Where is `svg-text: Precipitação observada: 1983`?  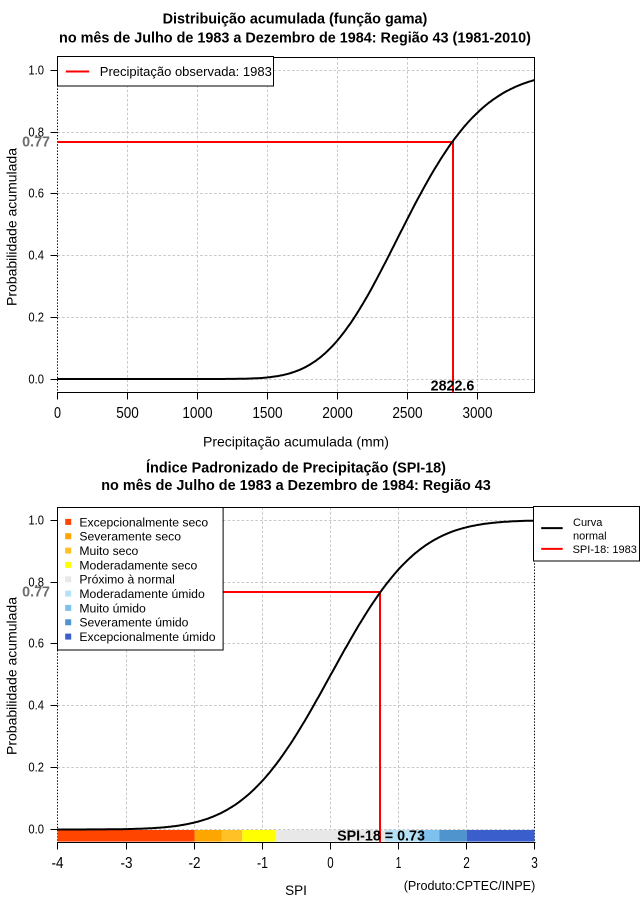
svg-text: Precipitação observada: 1983 is located at coordinates (186, 71).